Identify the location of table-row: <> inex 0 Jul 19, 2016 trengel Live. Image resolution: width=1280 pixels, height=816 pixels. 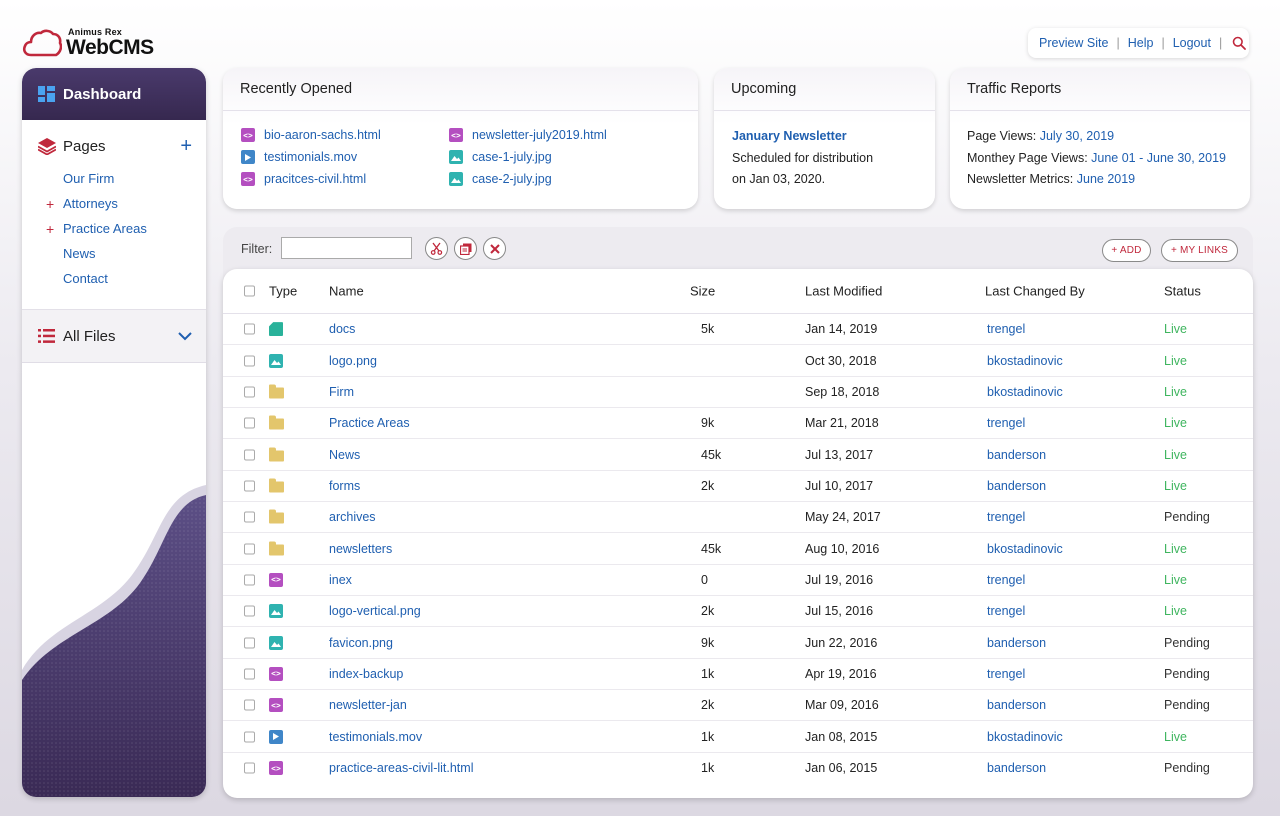
(738, 581).